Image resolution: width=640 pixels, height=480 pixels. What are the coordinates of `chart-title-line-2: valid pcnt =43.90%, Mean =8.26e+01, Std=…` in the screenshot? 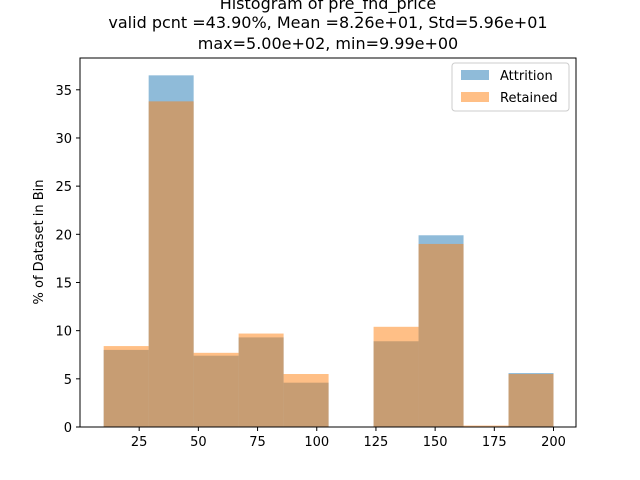 It's located at (327, 22).